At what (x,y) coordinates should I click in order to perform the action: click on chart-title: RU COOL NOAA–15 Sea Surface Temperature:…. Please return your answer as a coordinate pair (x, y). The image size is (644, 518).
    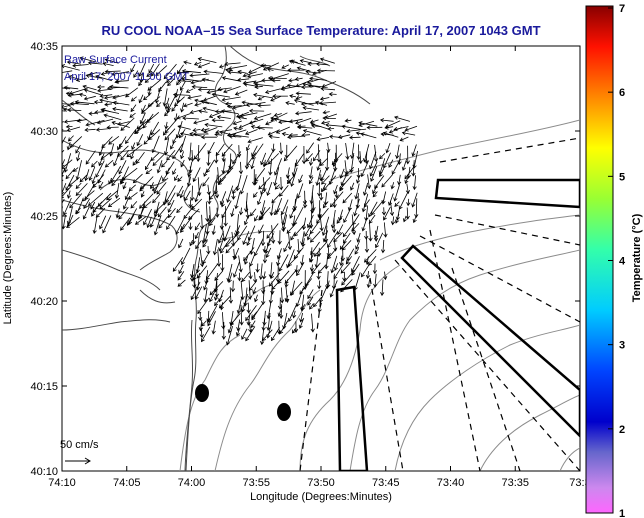
    Looking at the image, I should click on (320, 30).